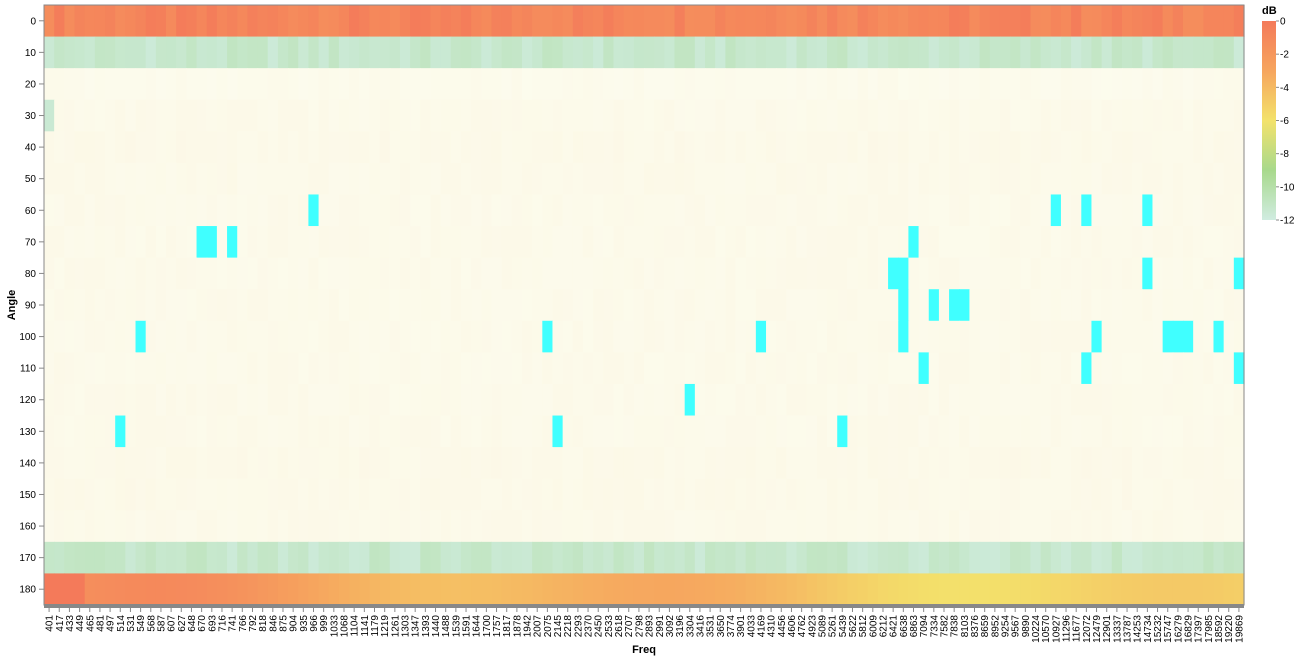 This screenshot has width=1300, height=660. What do you see at coordinates (802, 626) in the screenshot?
I see `x-tick-label: 4762` at bounding box center [802, 626].